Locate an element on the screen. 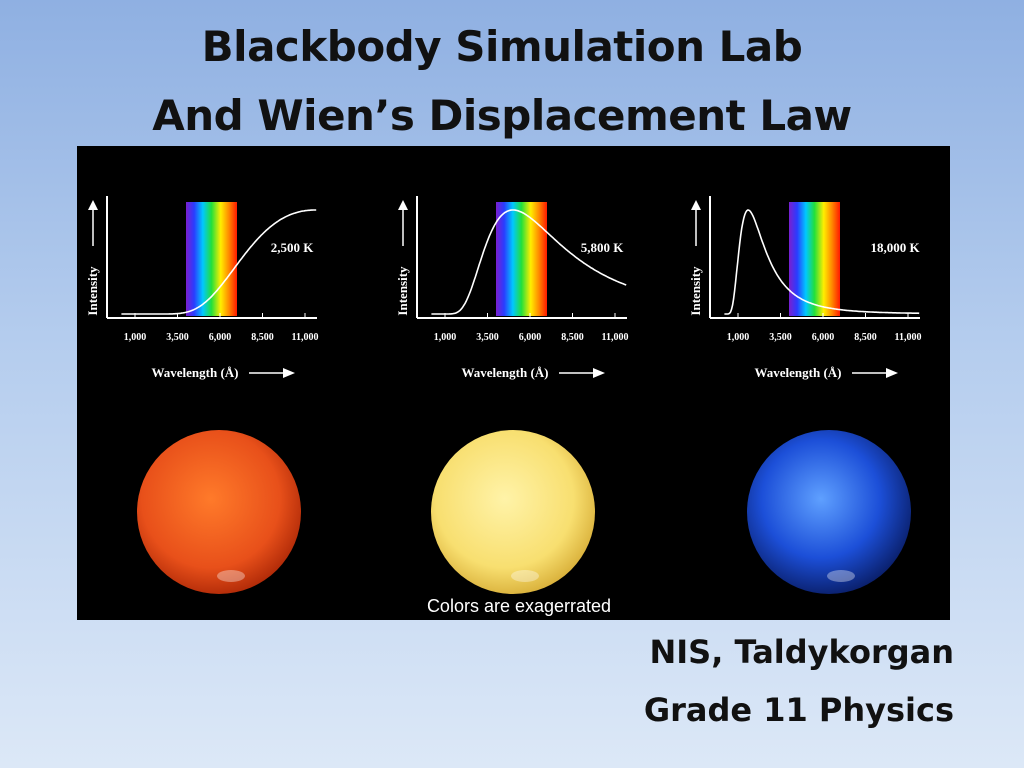 The image size is (1024, 768). red-star-disc is located at coordinates (219, 512).